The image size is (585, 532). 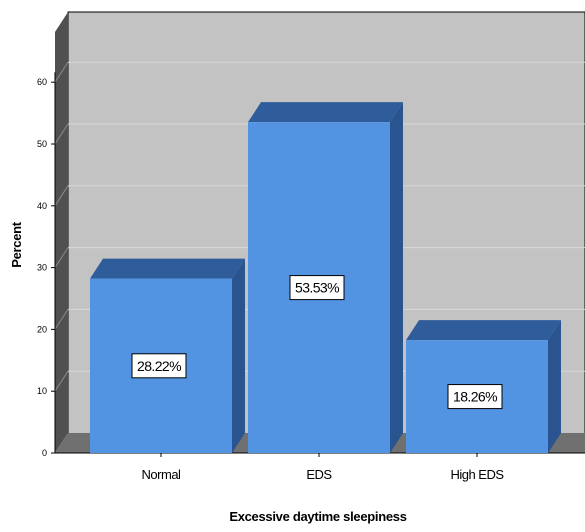 What do you see at coordinates (42, 144) in the screenshot?
I see `y-tick-label: 50` at bounding box center [42, 144].